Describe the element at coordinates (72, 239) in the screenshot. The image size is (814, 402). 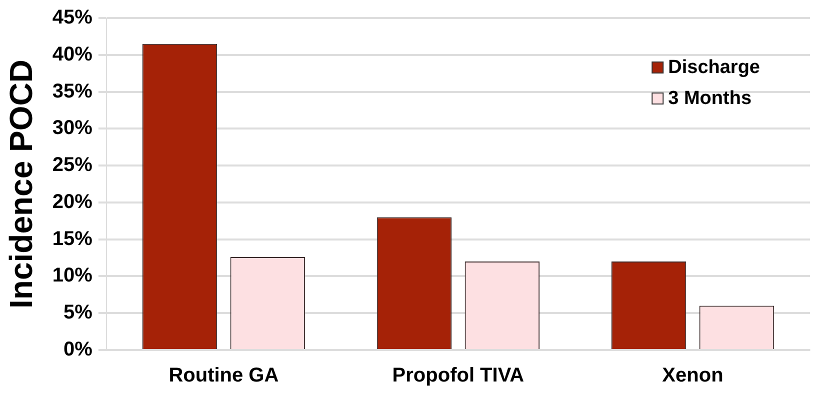
I see `y-tick-label: 15%` at that location.